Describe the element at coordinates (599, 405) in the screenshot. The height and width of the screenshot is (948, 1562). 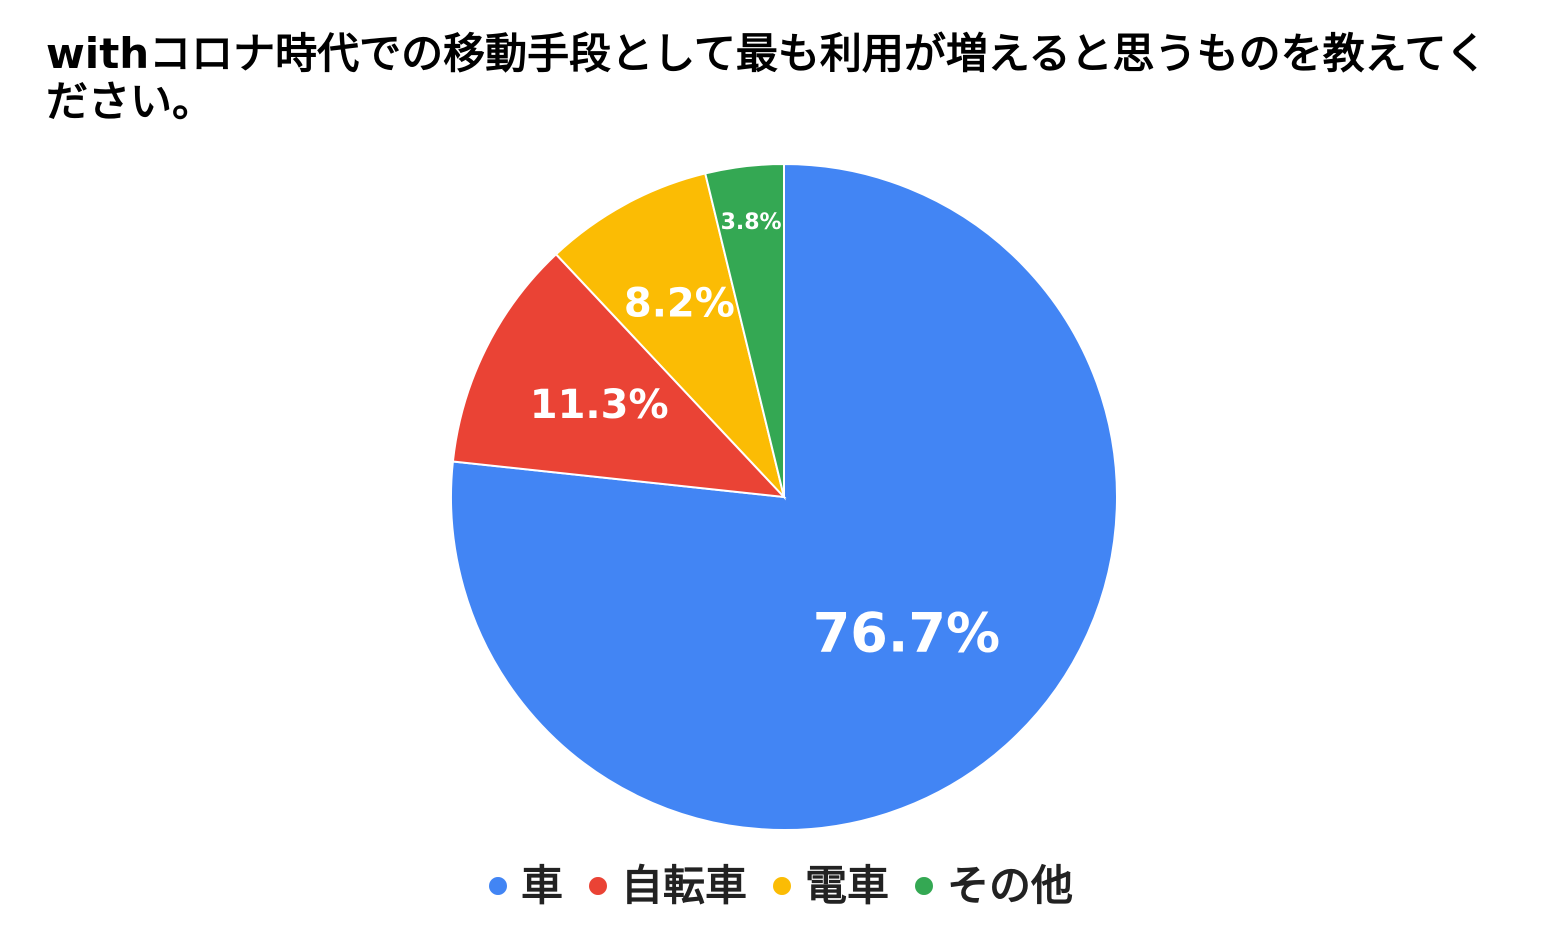
I see `label-bicycle: 11.3%` at that location.